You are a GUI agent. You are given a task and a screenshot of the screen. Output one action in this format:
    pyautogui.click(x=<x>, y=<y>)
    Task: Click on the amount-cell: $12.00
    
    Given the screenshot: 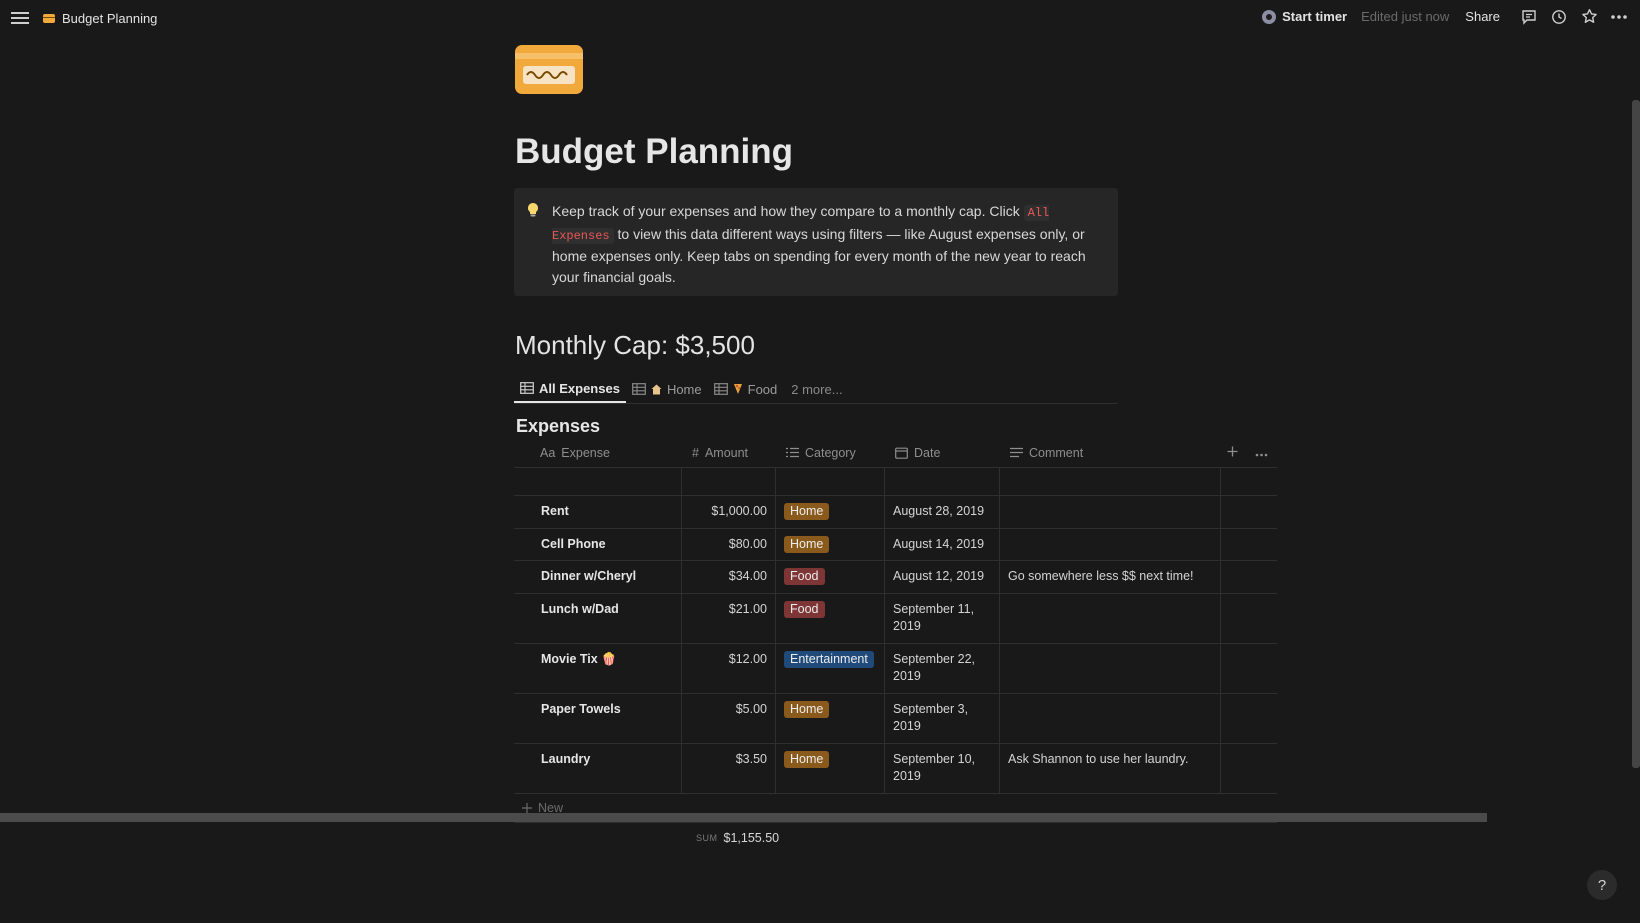 What is the action you would take?
    pyautogui.click(x=729, y=668)
    